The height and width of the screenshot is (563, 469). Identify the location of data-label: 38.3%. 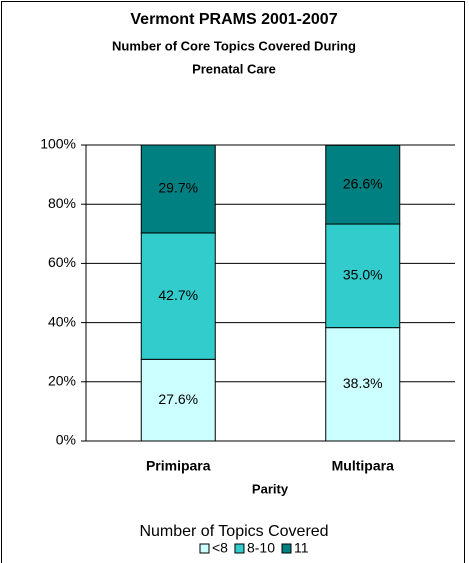
(363, 383).